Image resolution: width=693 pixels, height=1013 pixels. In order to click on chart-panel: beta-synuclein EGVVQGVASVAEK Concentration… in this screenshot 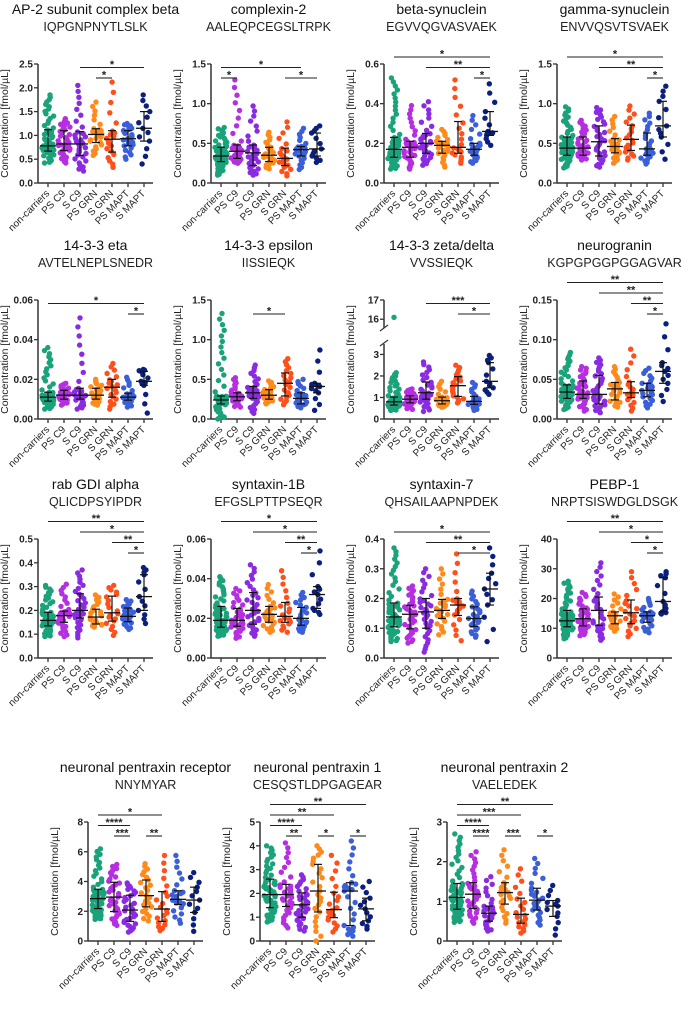, I will do `click(433, 125)`.